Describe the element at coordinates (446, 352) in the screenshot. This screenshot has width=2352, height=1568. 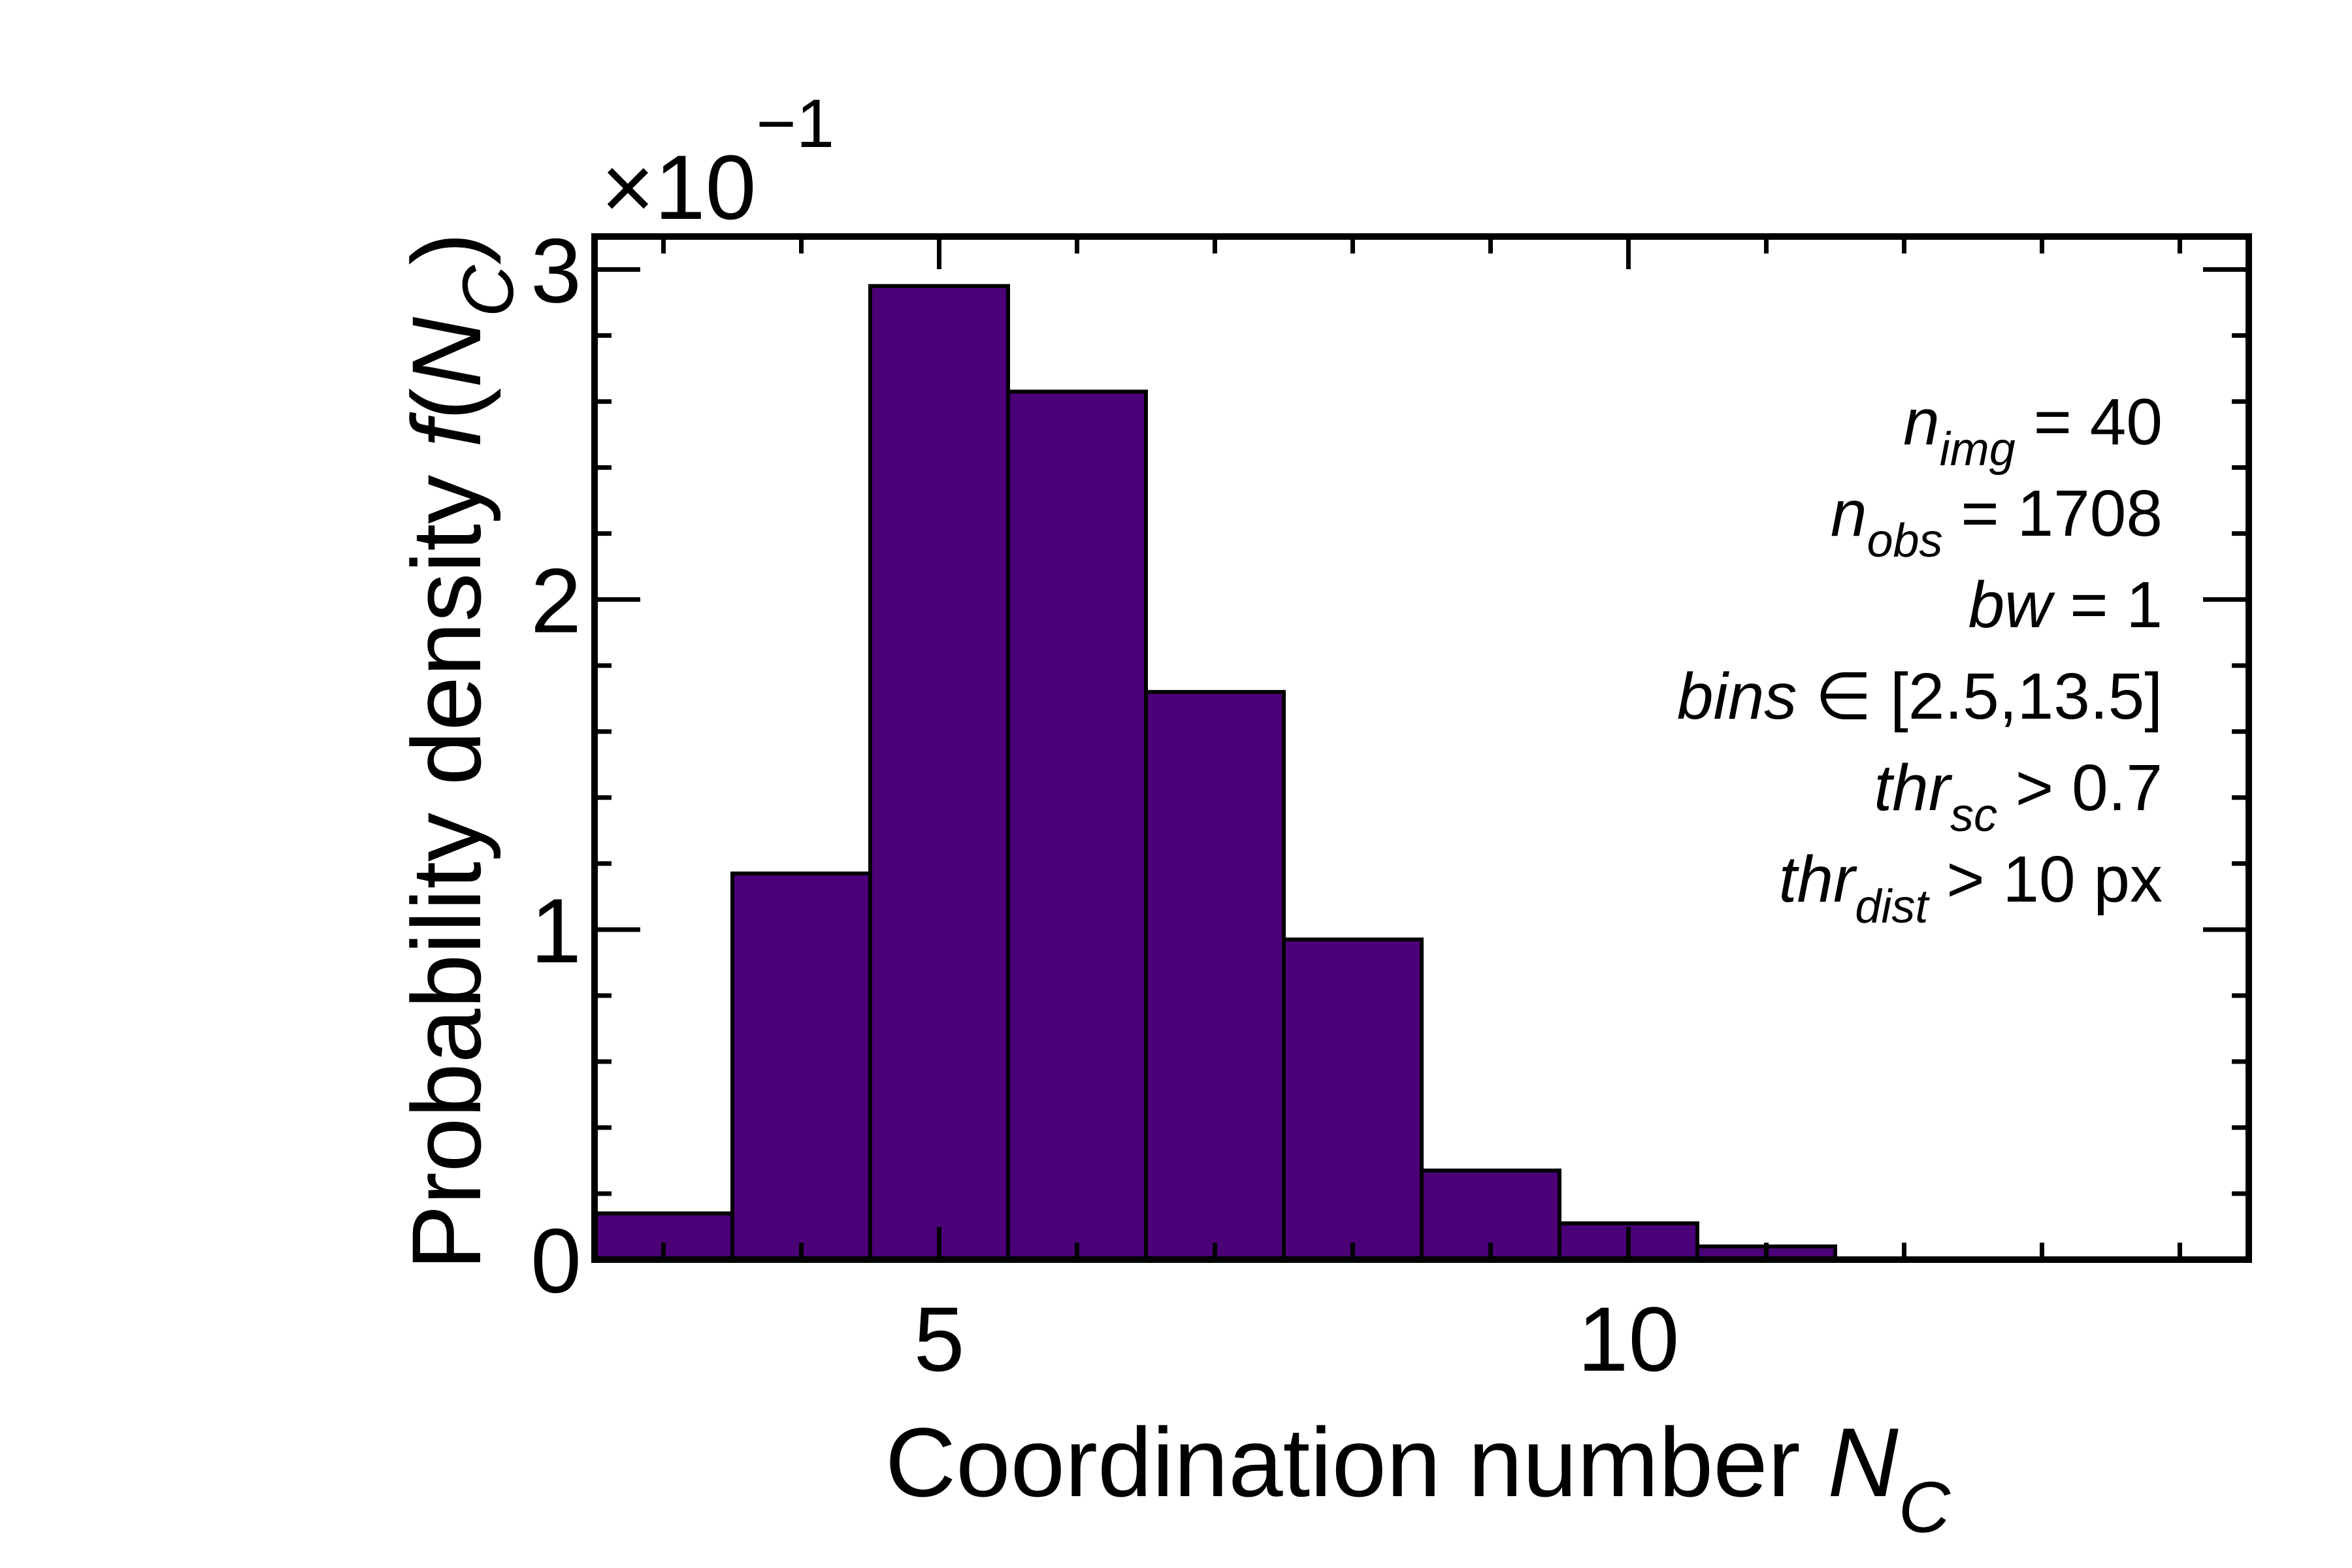
I see `y-axis-label-var: N` at that location.